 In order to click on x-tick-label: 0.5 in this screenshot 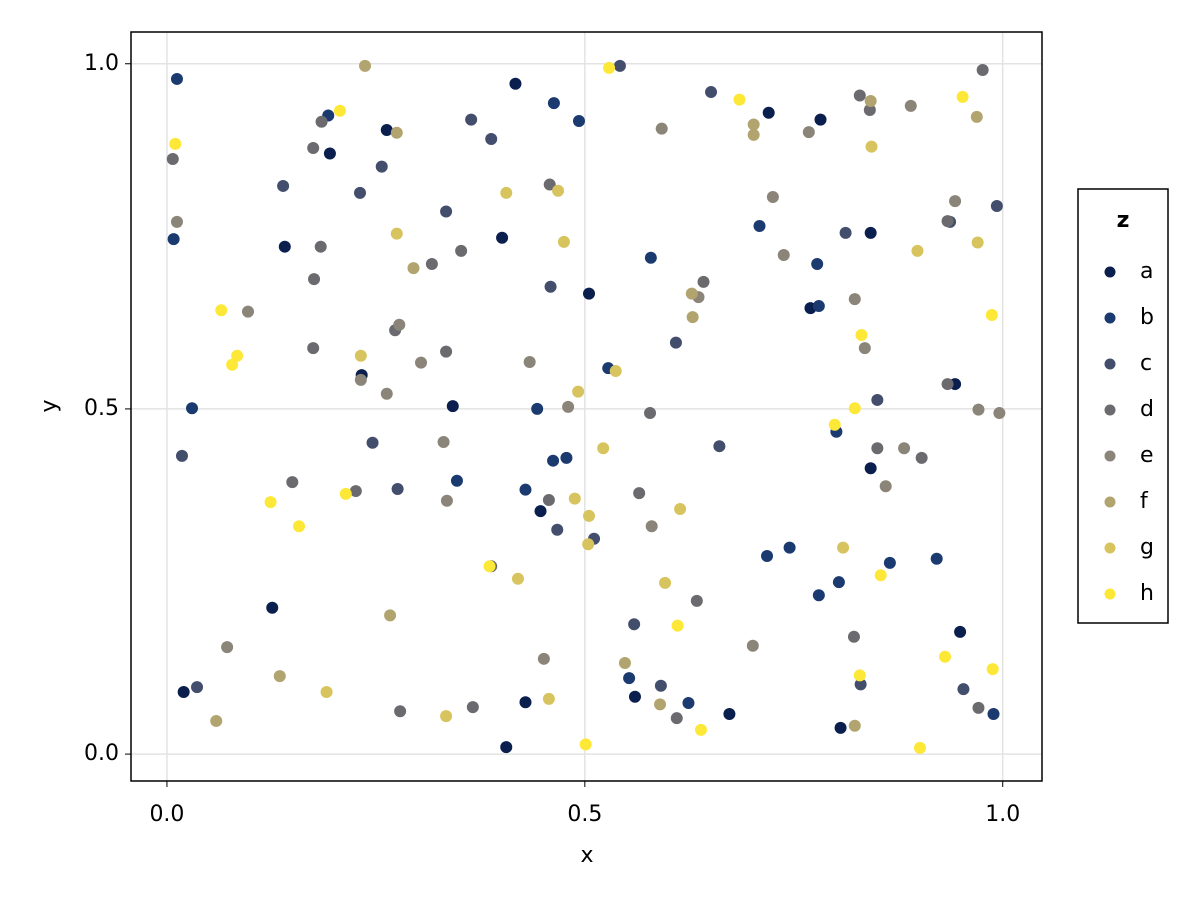, I will do `click(584, 814)`.